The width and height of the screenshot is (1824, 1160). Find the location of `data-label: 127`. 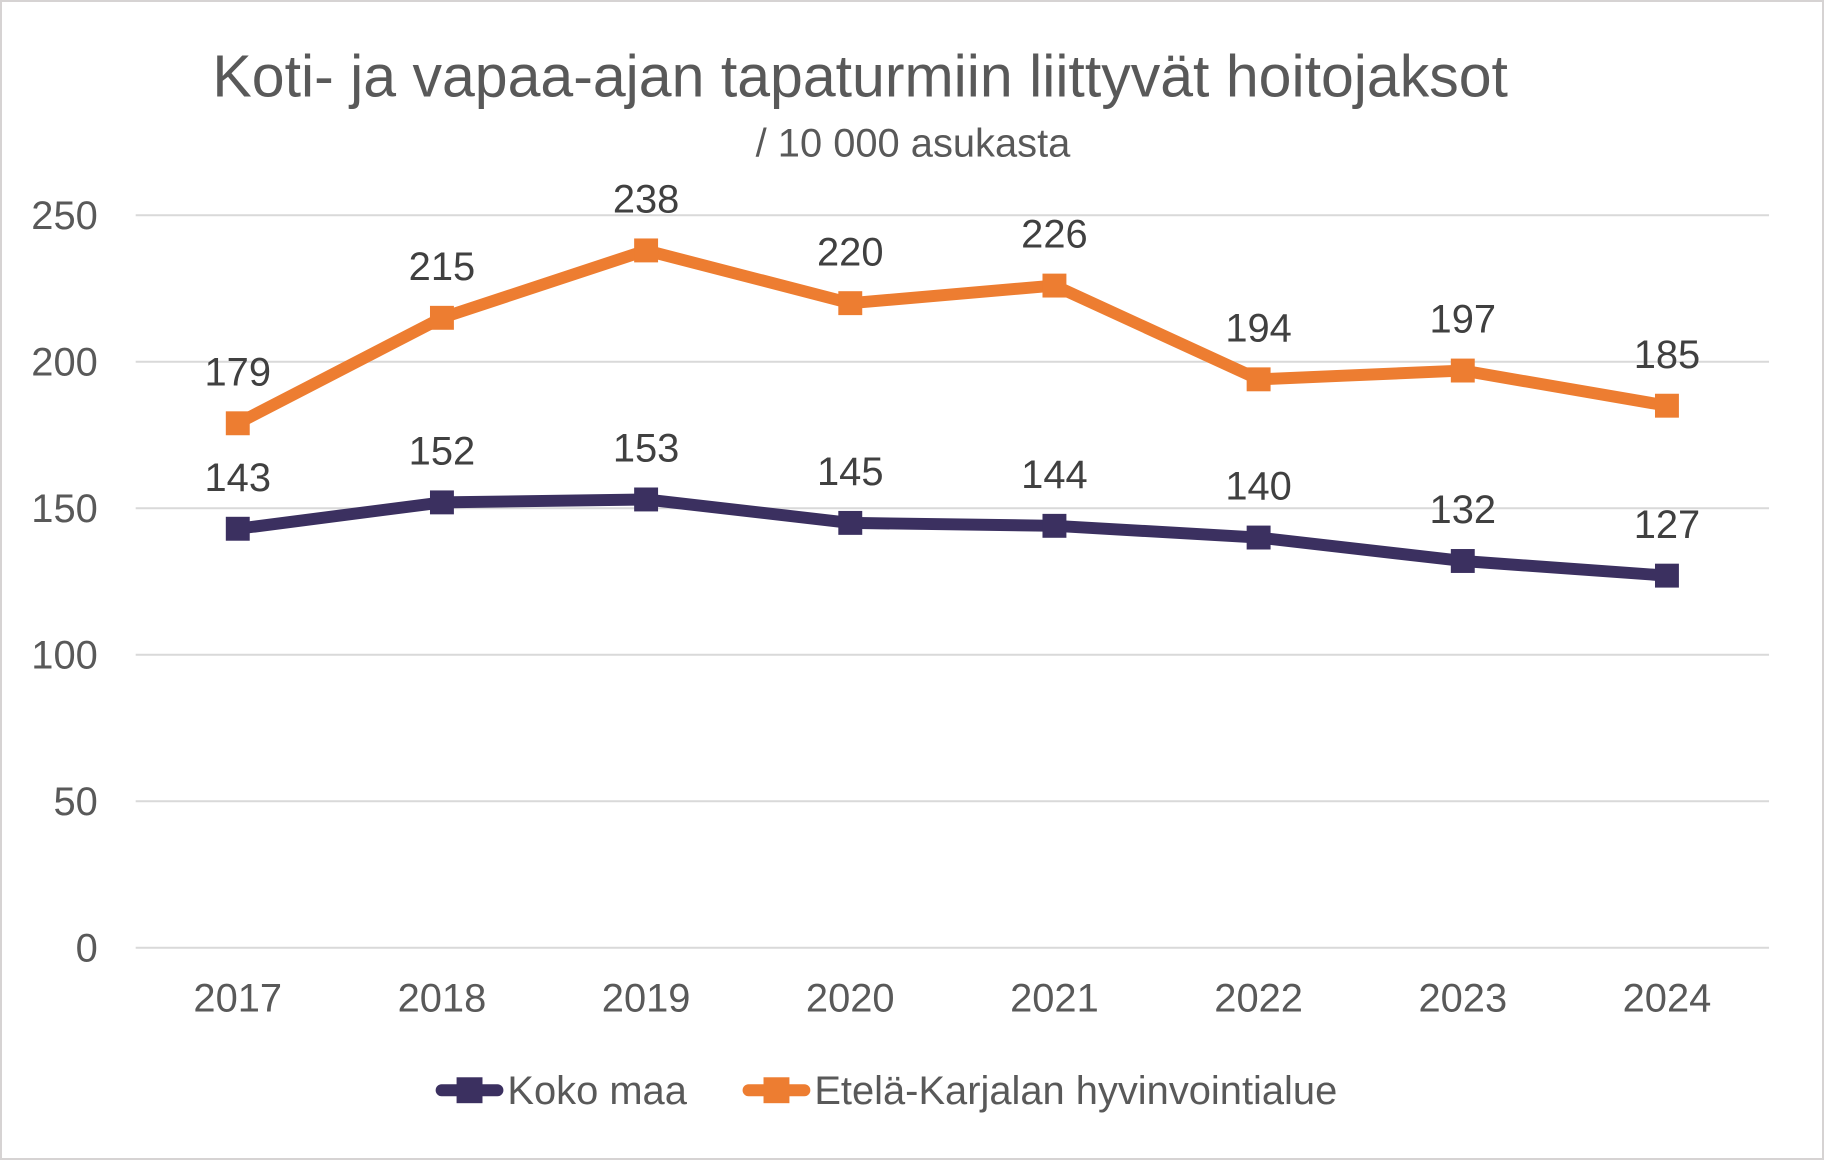

data-label: 127 is located at coordinates (1667, 525).